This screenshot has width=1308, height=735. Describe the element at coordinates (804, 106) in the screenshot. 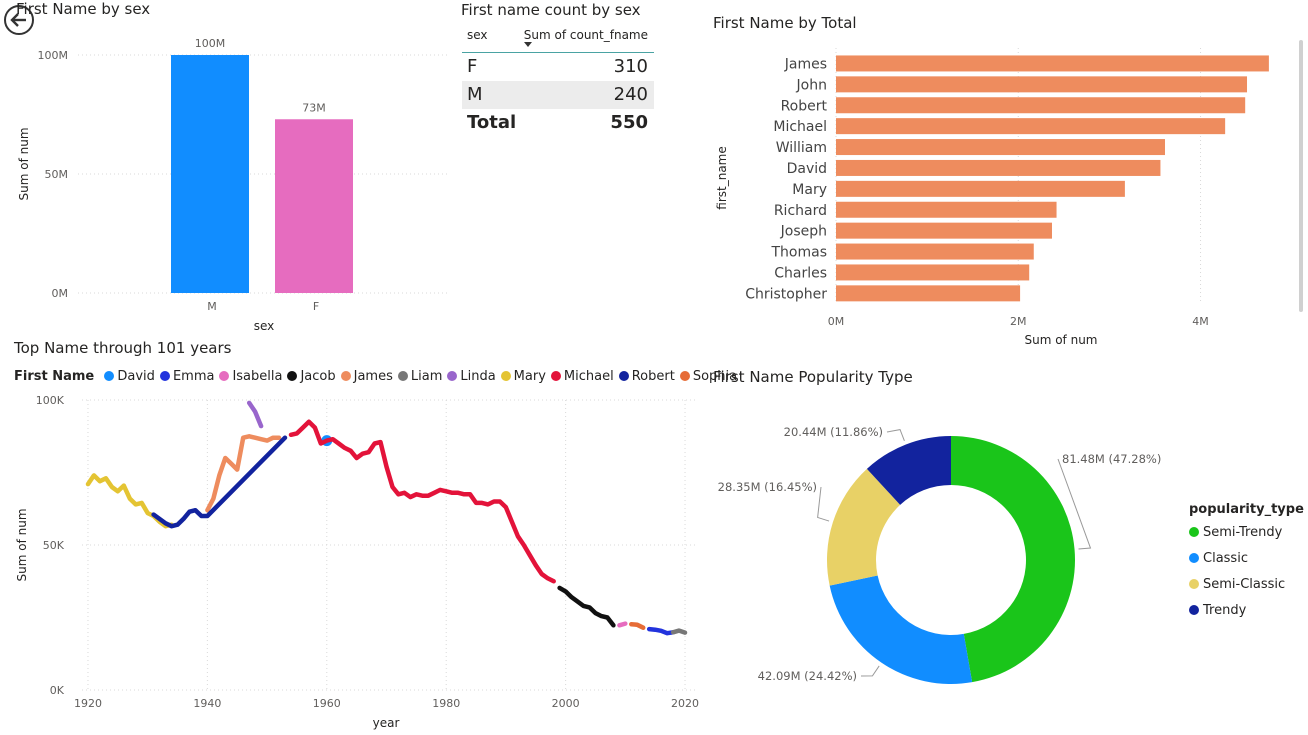

I see `category-label: Robert` at that location.